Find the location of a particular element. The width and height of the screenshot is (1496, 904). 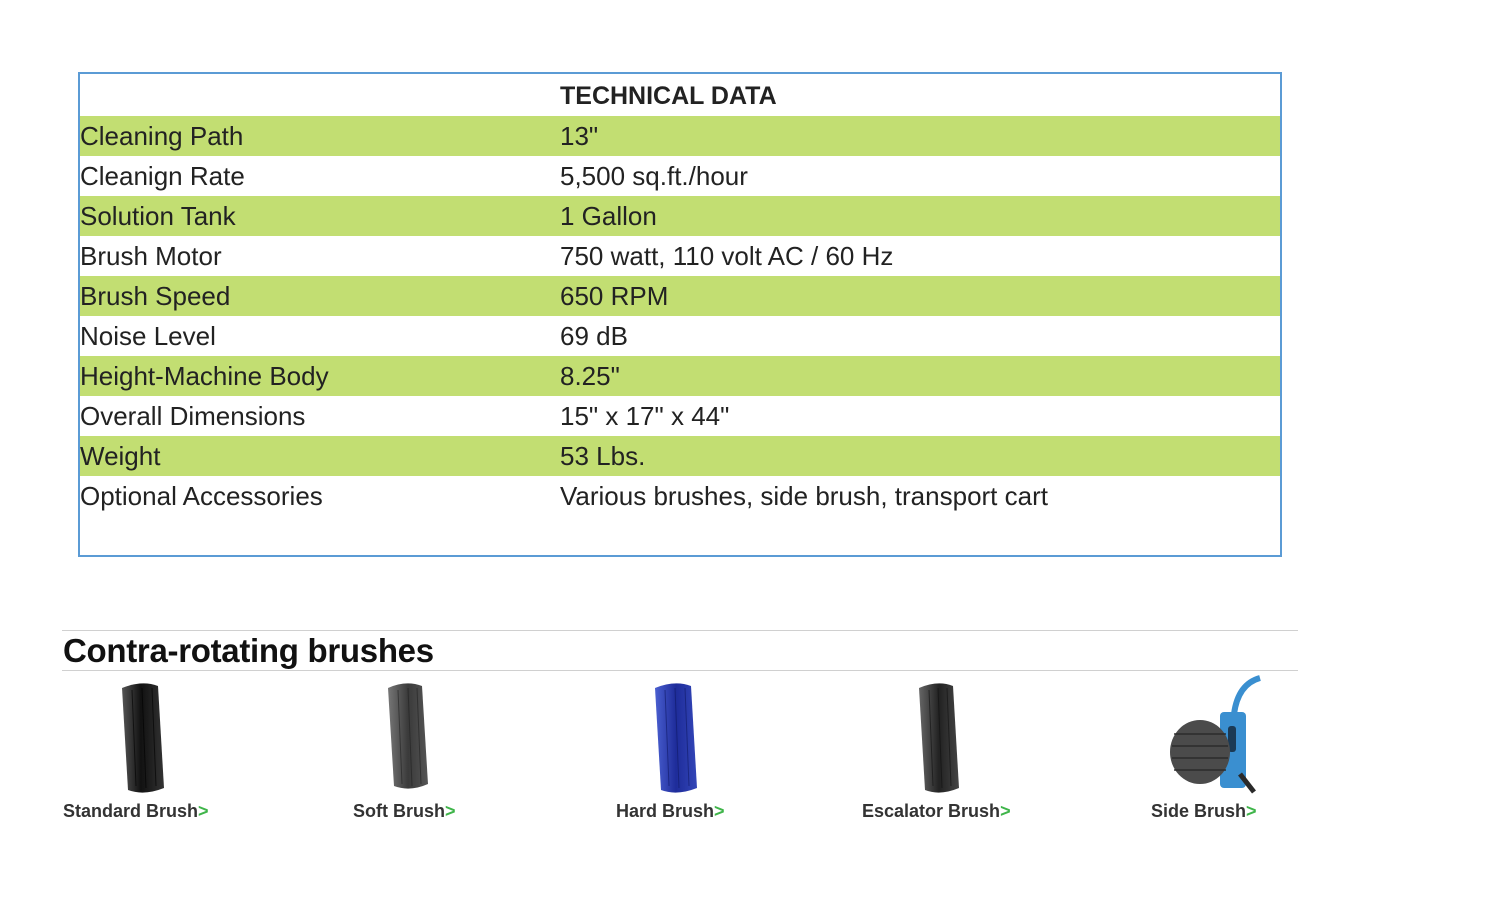

spec-value: 8.25" is located at coordinates (590, 376).